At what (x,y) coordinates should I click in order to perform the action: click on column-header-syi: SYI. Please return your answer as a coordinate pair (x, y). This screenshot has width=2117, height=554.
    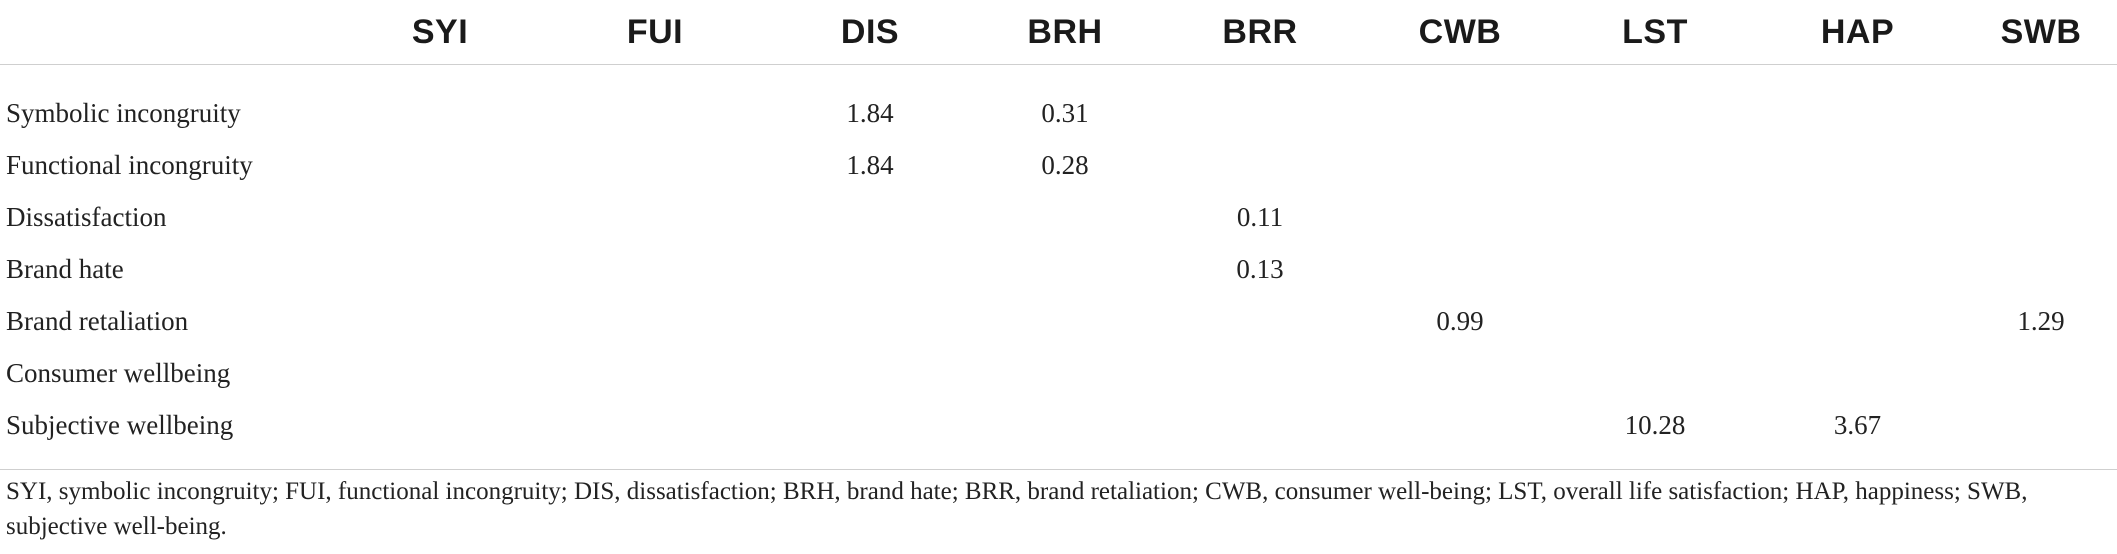
    Looking at the image, I should click on (440, 31).